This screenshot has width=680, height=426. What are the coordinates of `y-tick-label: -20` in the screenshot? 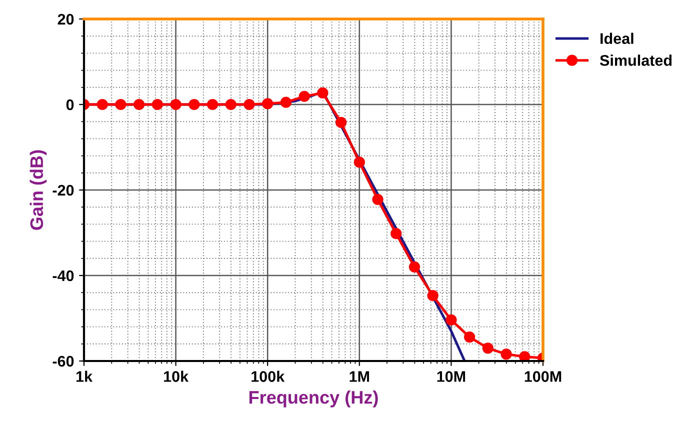 It's located at (63, 190).